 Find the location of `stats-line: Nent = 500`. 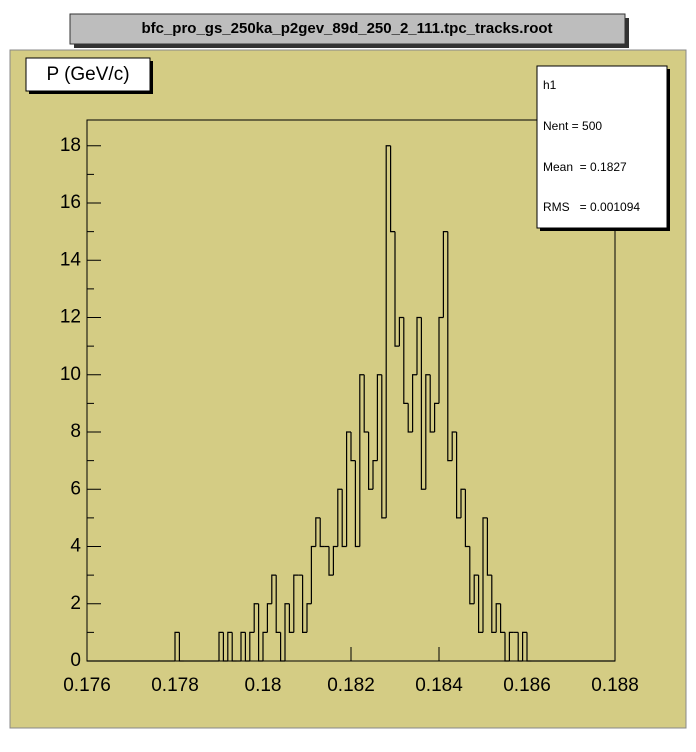

stats-line: Nent = 500 is located at coordinates (572, 126).